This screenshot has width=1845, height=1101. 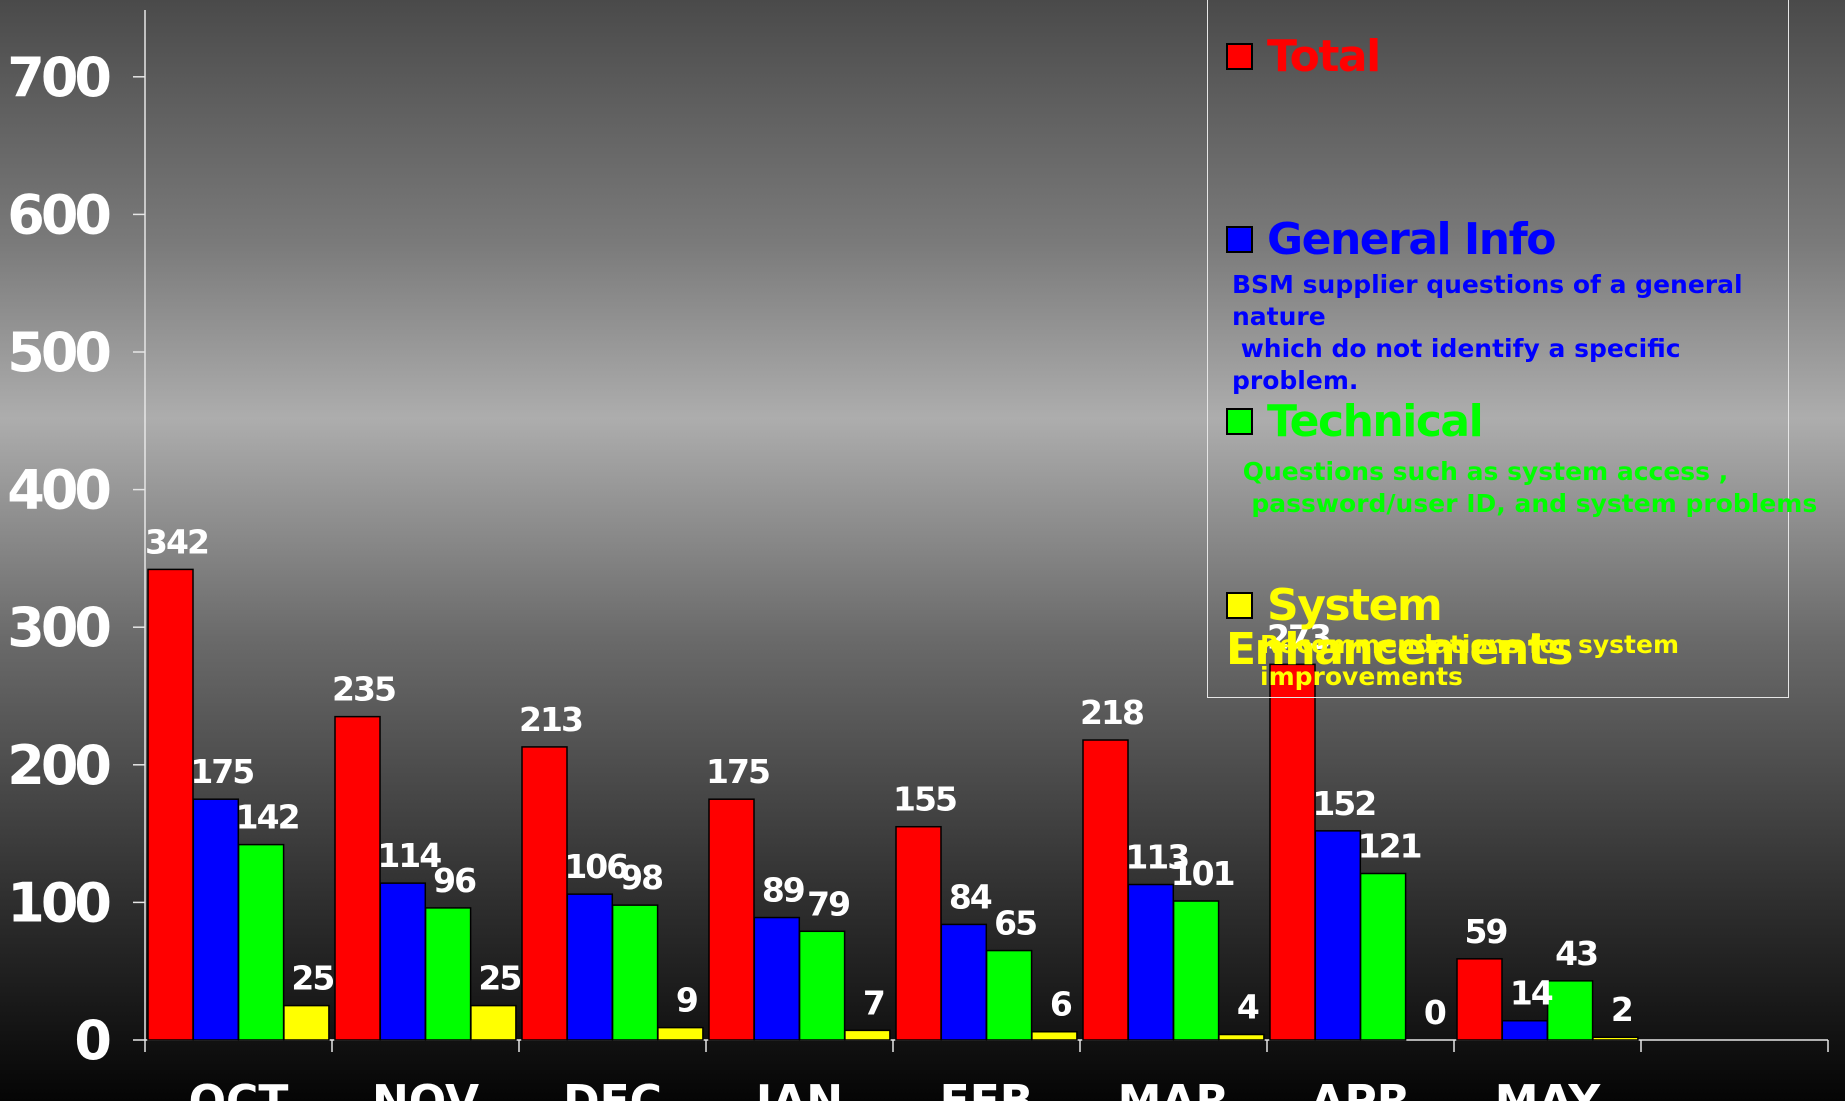 I want to click on data-label: 9, so click(x=686, y=1000).